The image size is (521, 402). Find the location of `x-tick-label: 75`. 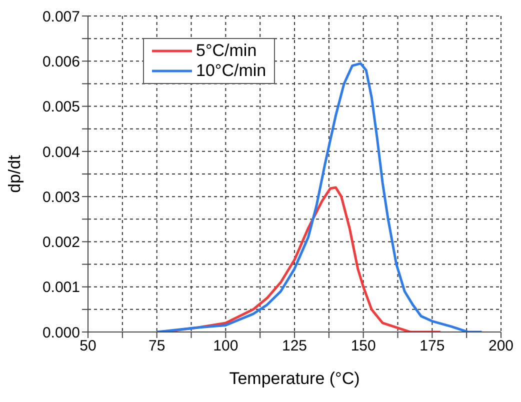

x-tick-label: 75 is located at coordinates (157, 346).